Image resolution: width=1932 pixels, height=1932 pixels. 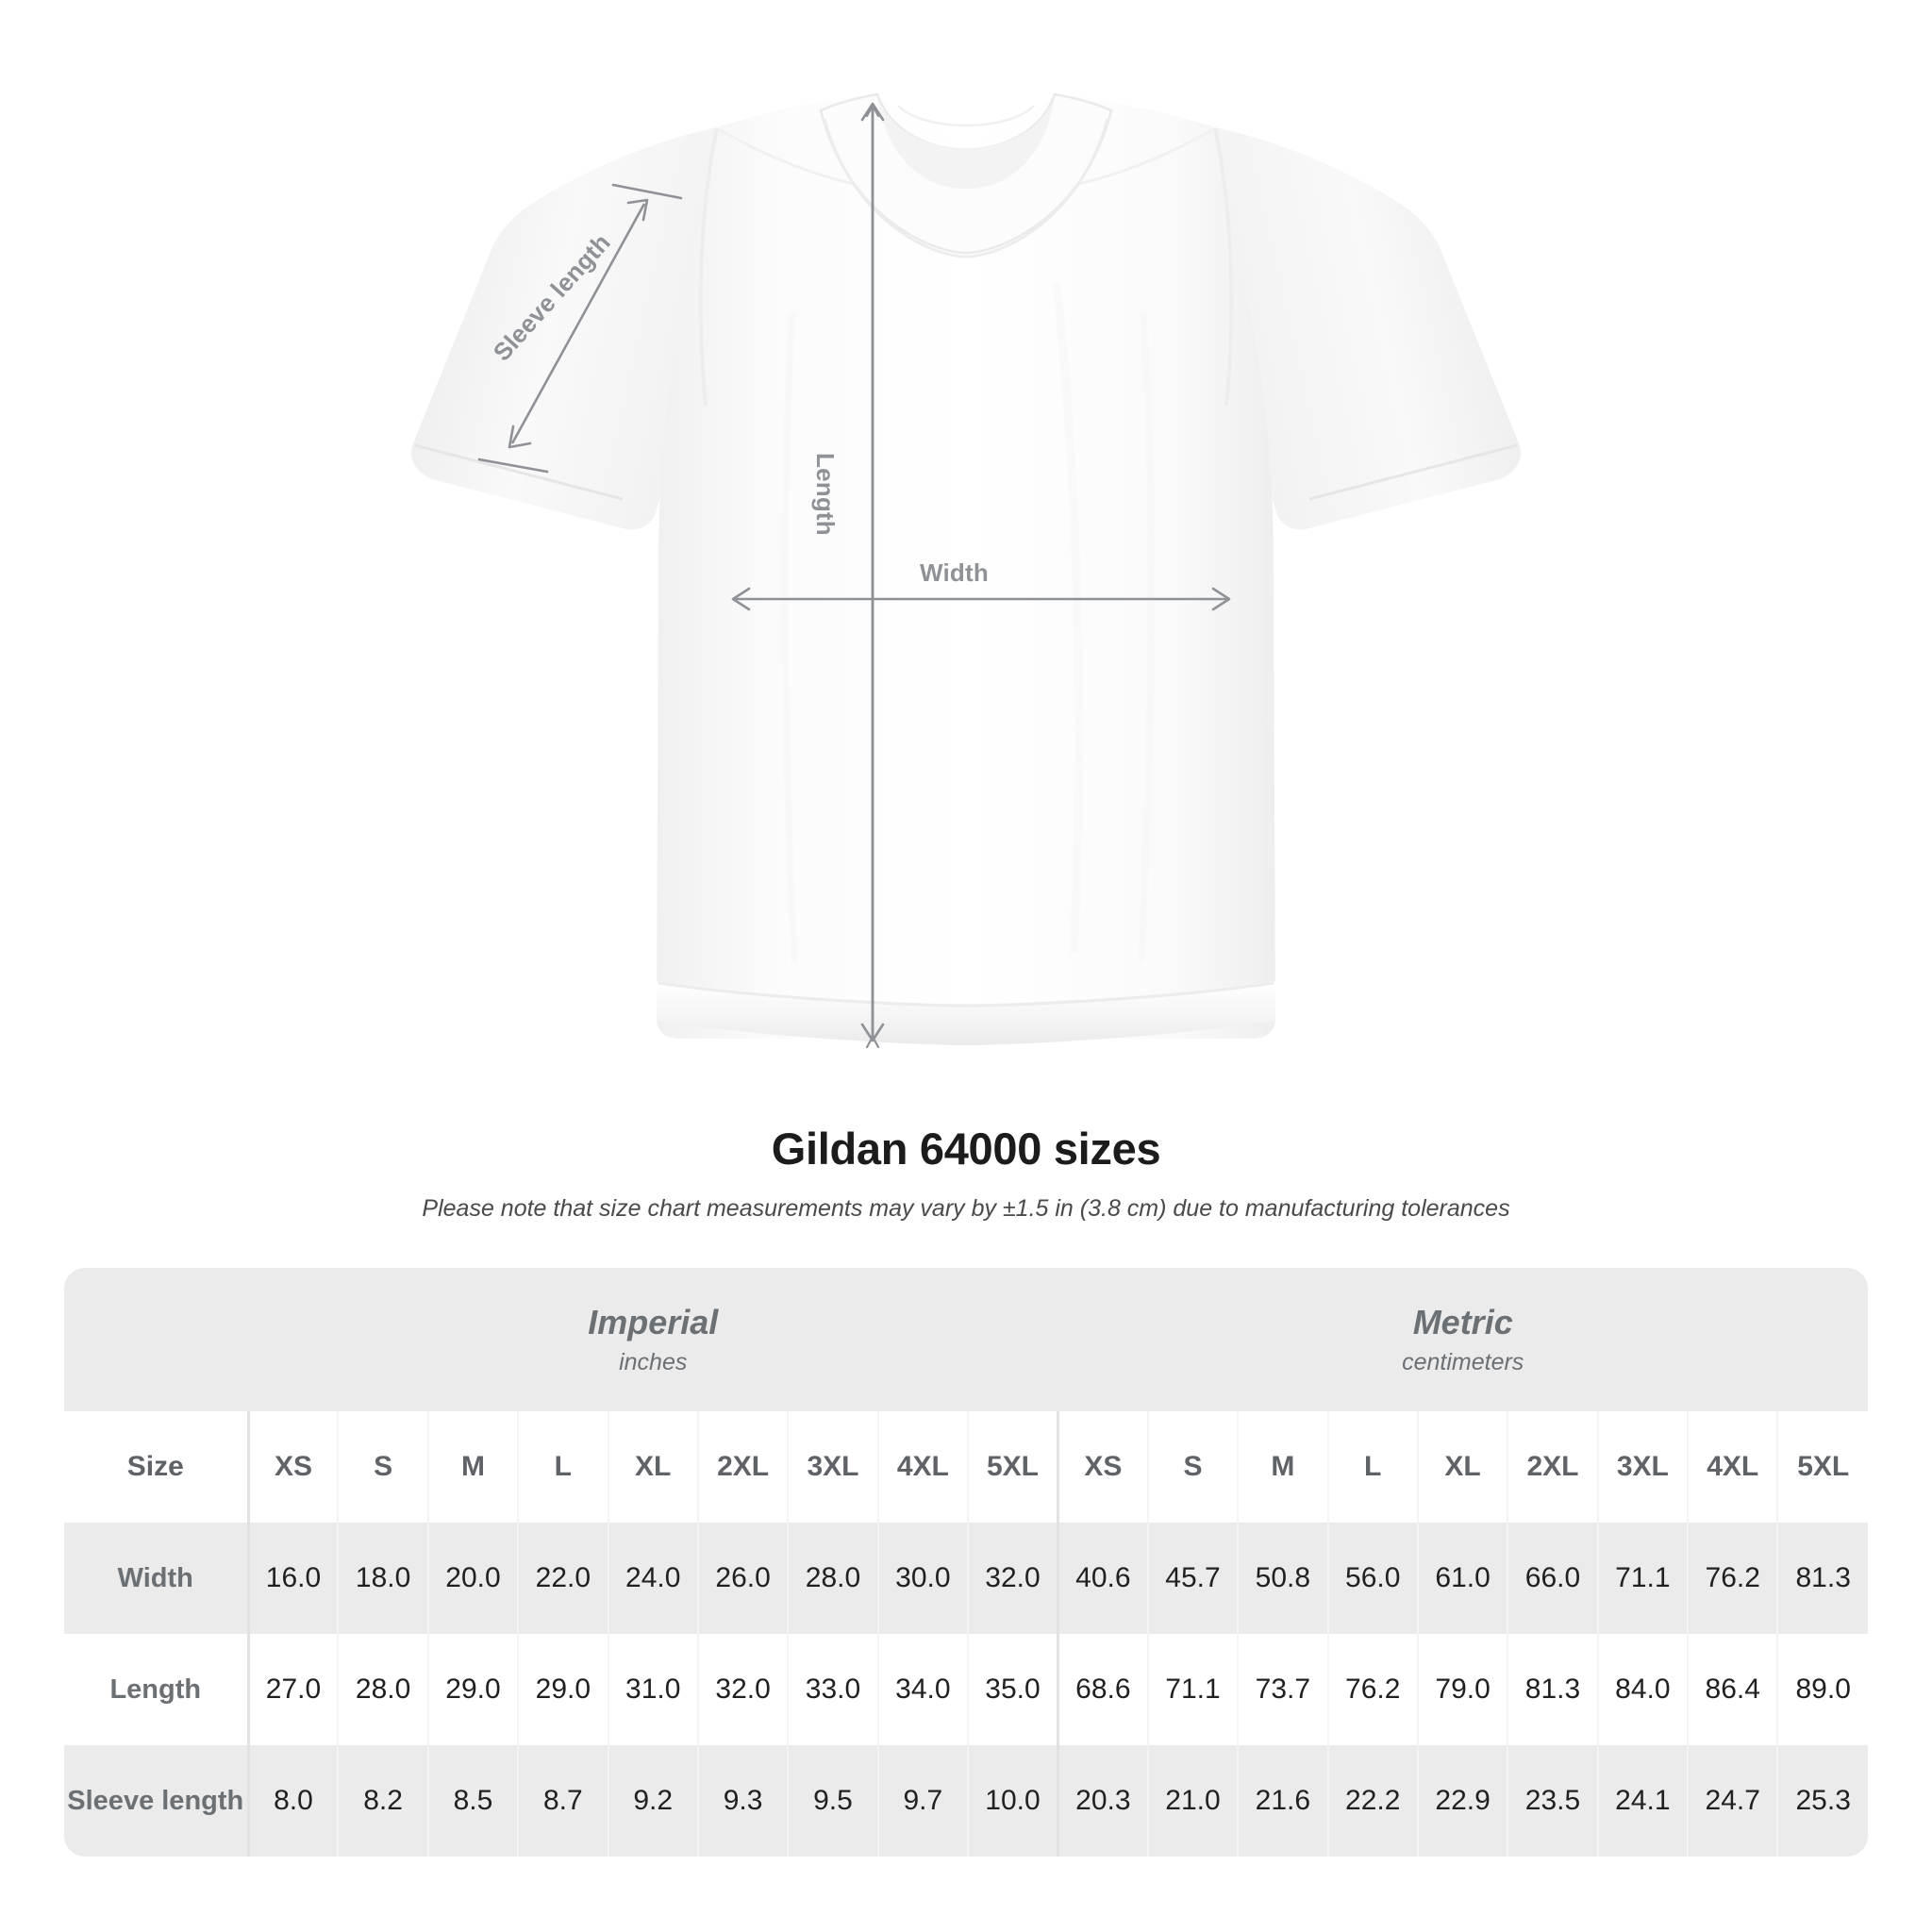 What do you see at coordinates (473, 1579) in the screenshot?
I see `cell-width-imperial-M: 20.0` at bounding box center [473, 1579].